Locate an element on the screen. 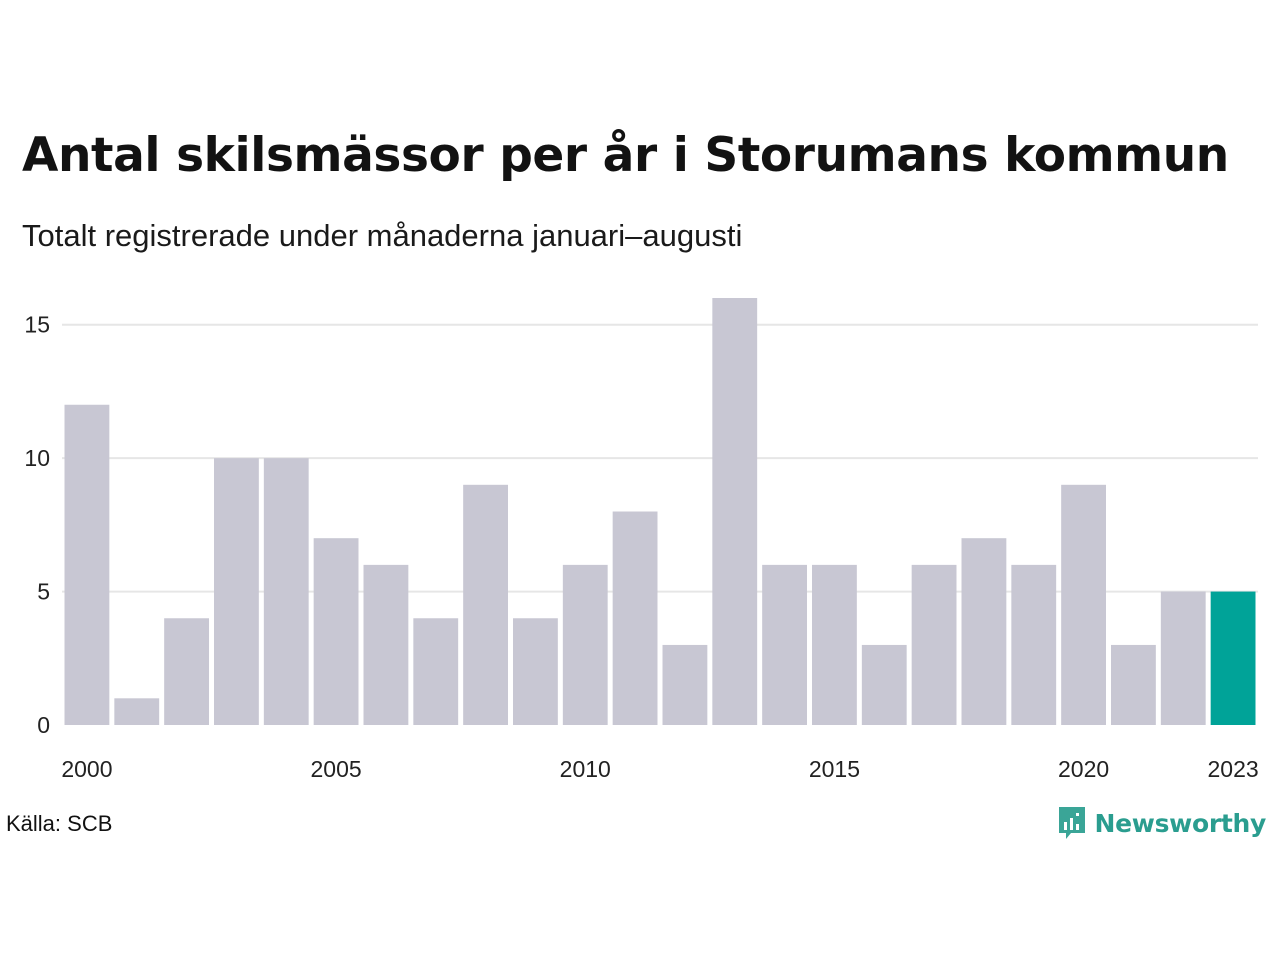 This screenshot has width=1280, height=960. brand-logo: Newsworthy is located at coordinates (1162, 823).